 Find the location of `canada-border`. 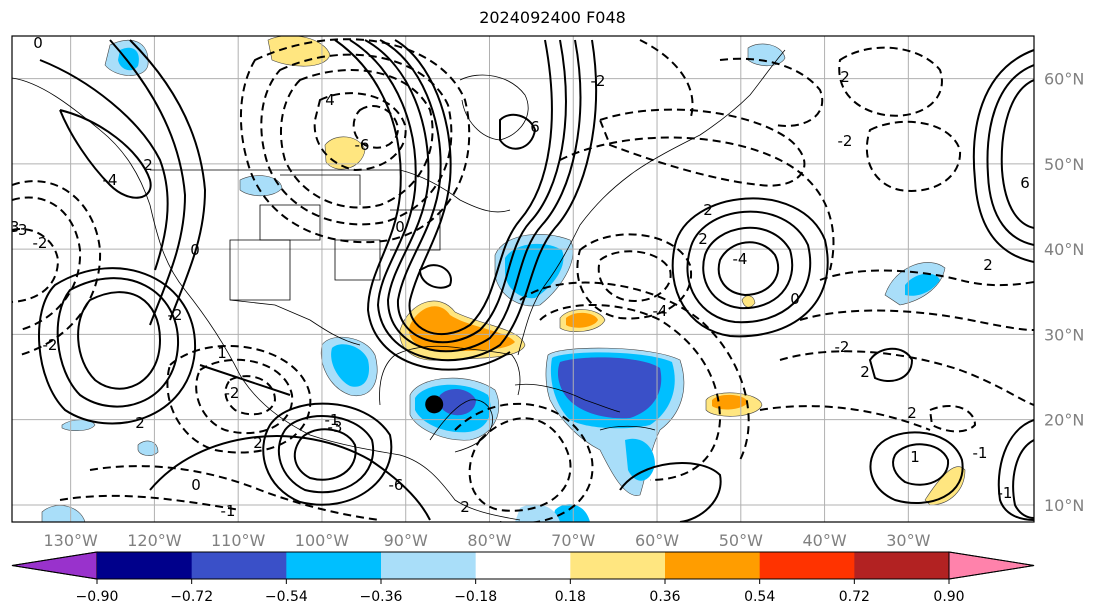

canada-border is located at coordinates (330, 191).